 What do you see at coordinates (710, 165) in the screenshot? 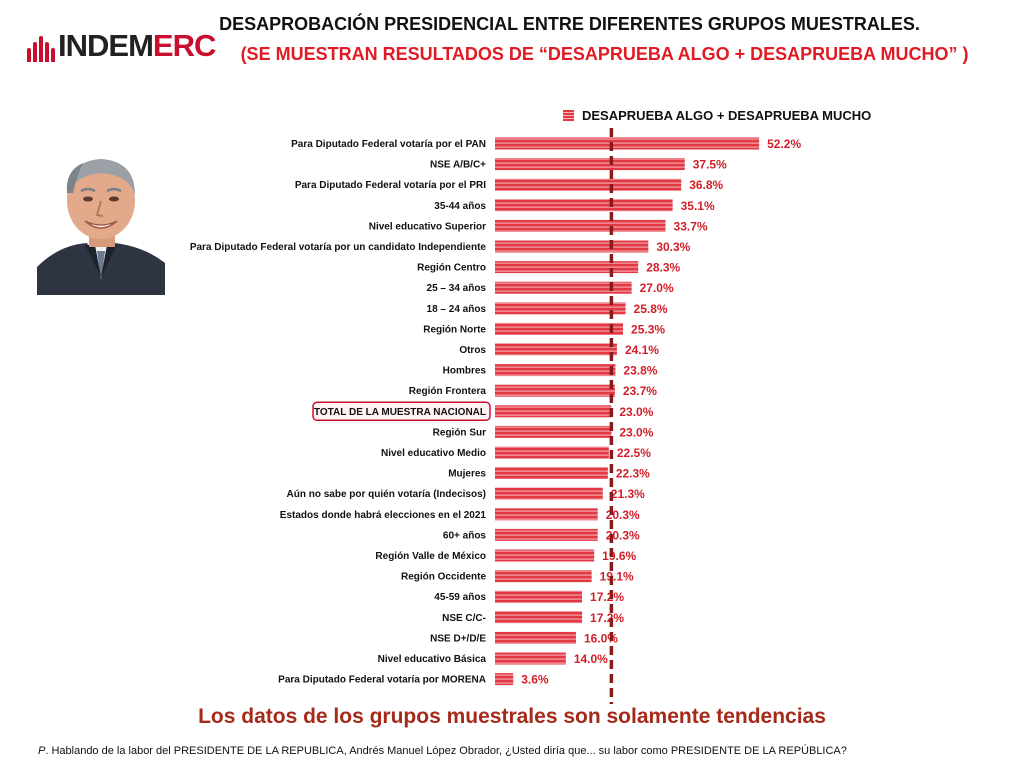
I see `data-label: 37.5%` at bounding box center [710, 165].